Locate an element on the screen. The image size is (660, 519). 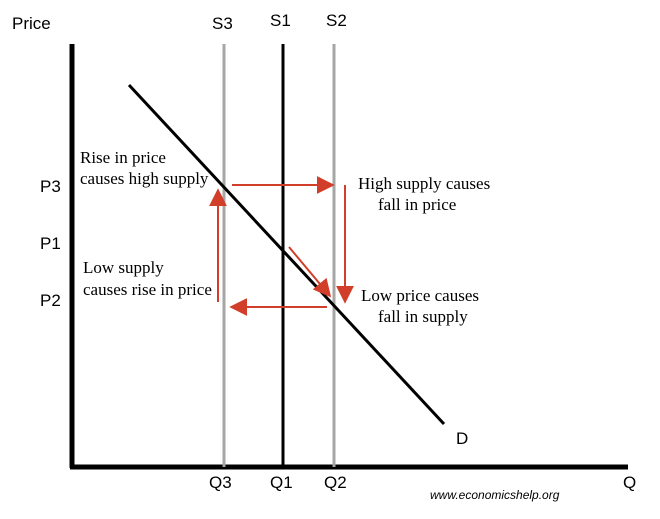
supply-label-s3: S3 is located at coordinates (222, 23).